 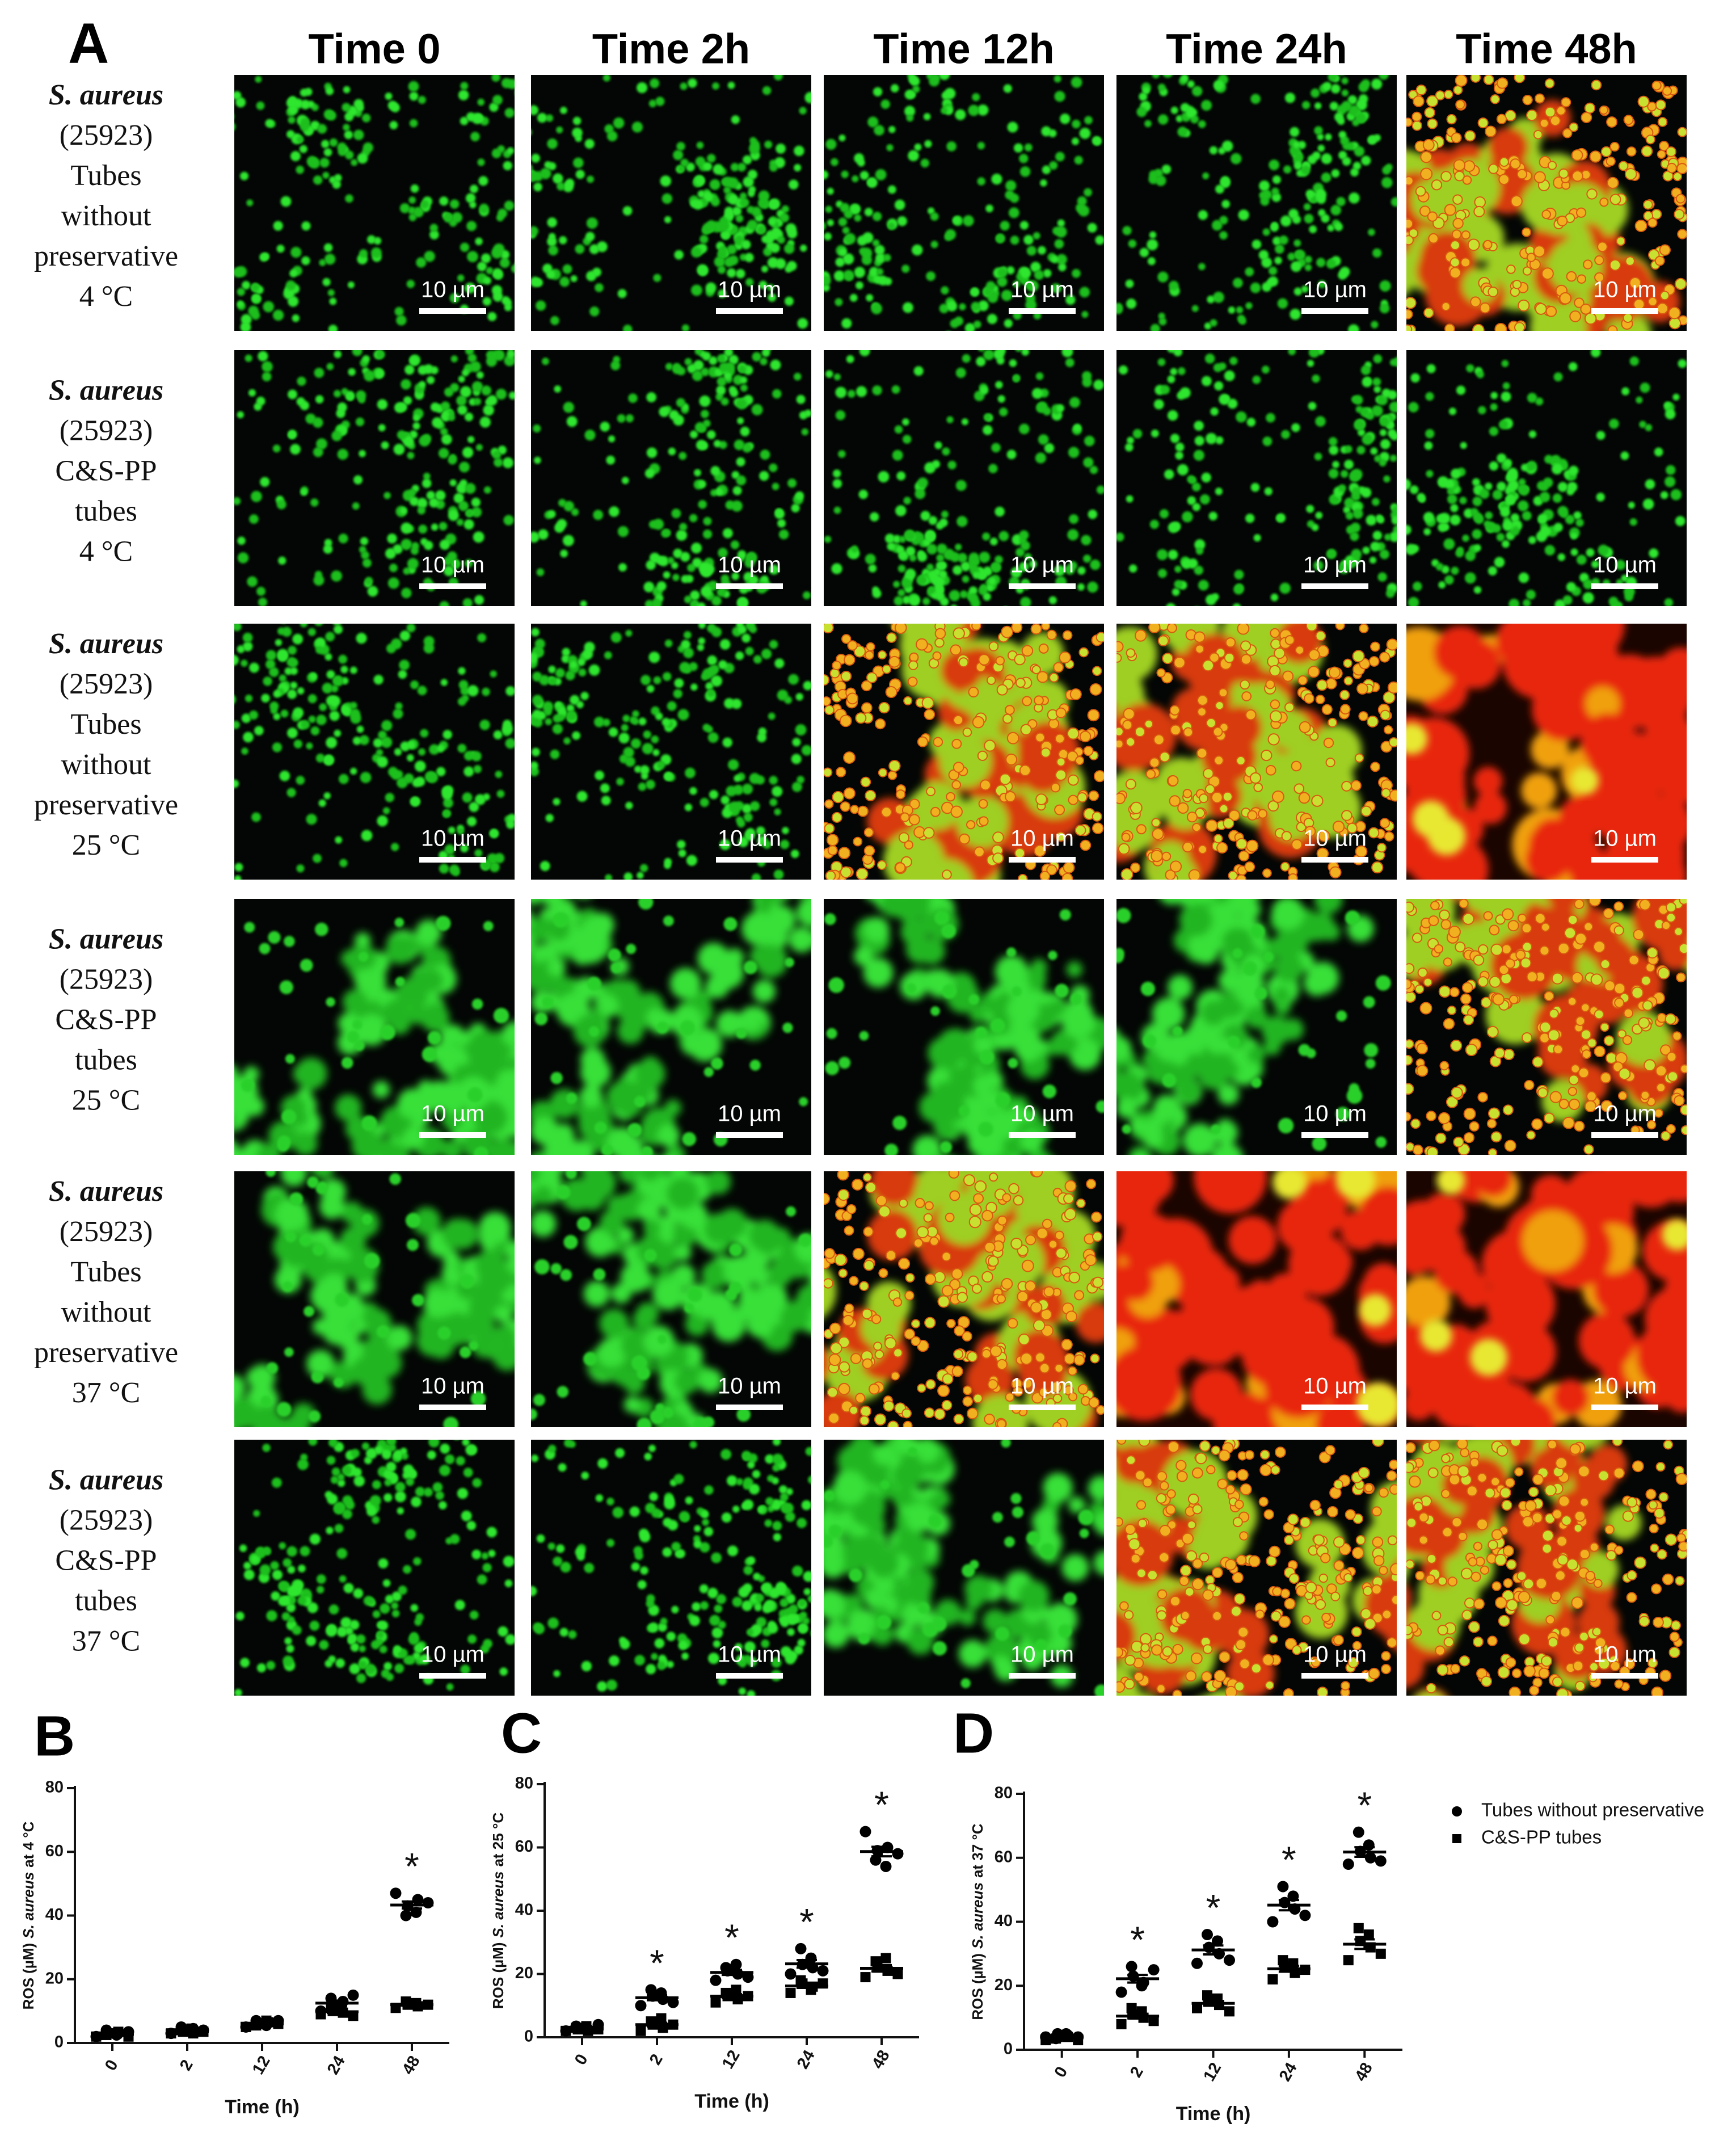 What do you see at coordinates (749, 838) in the screenshot?
I see `scale-bar-label: 10 µm` at bounding box center [749, 838].